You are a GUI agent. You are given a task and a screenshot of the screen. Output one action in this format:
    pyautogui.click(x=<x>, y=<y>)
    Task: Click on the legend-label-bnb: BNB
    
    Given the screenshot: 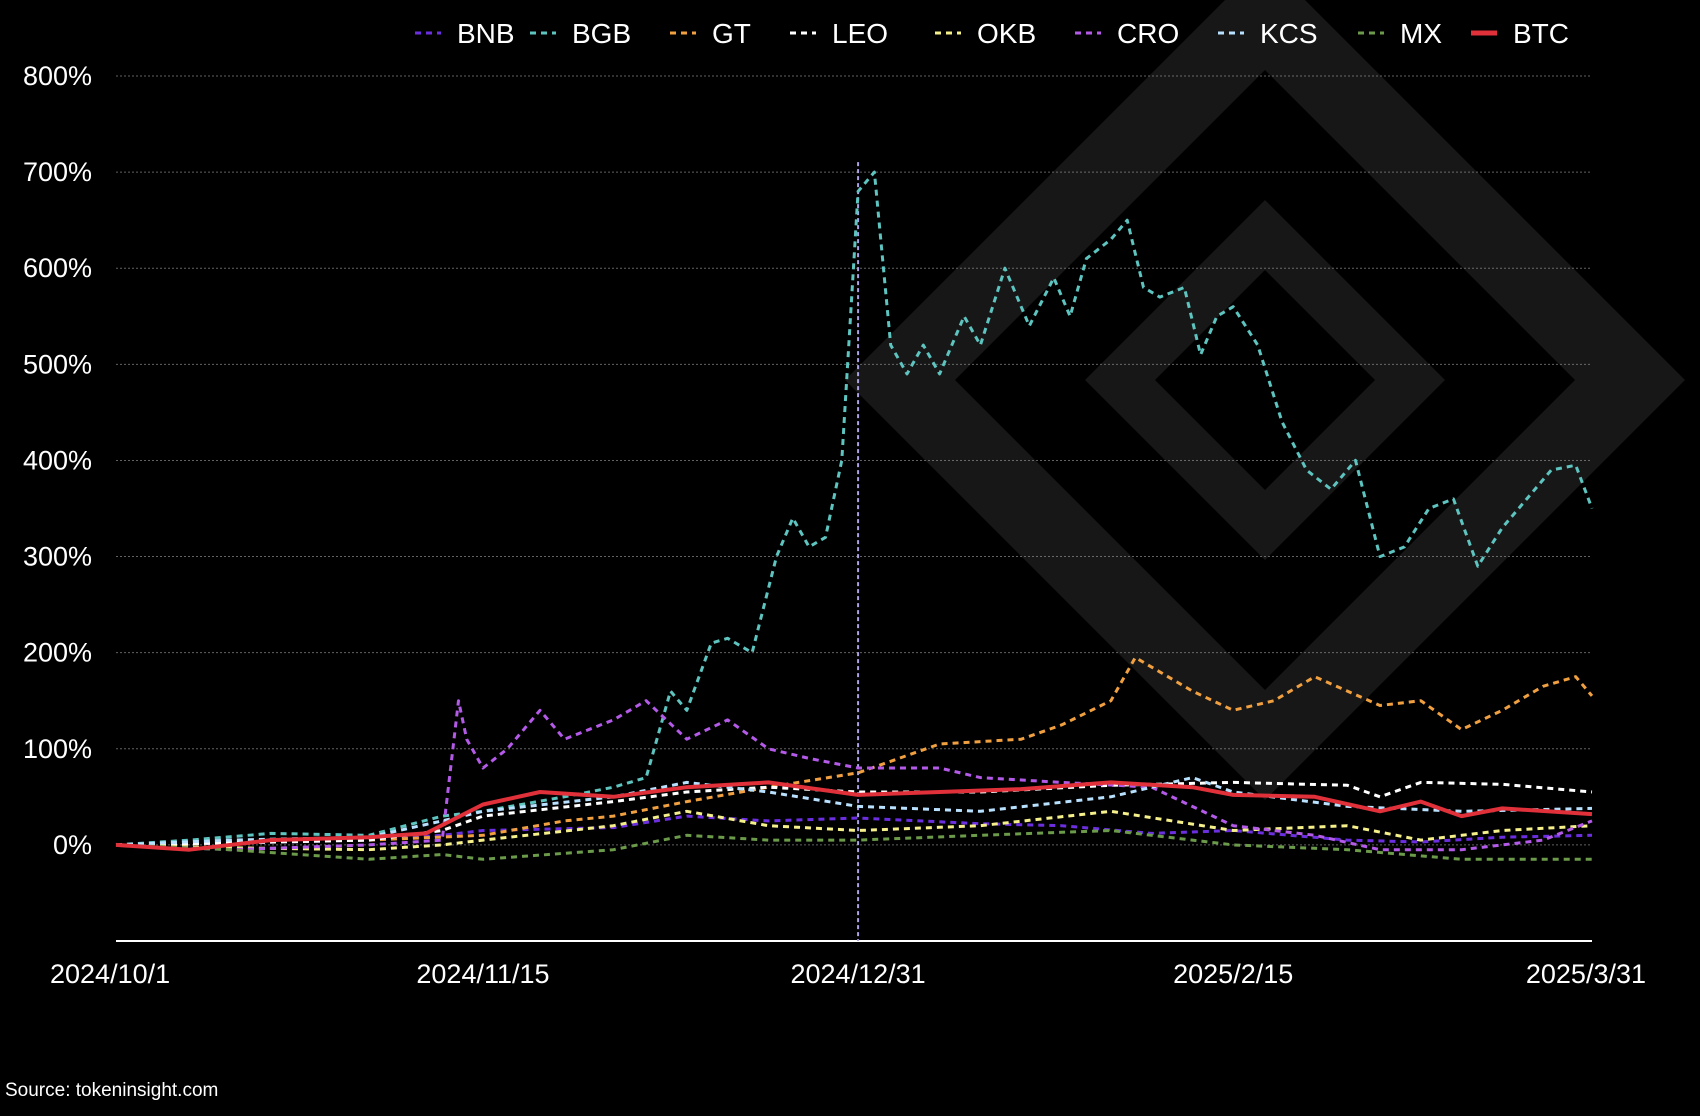 What is the action you would take?
    pyautogui.click(x=486, y=33)
    